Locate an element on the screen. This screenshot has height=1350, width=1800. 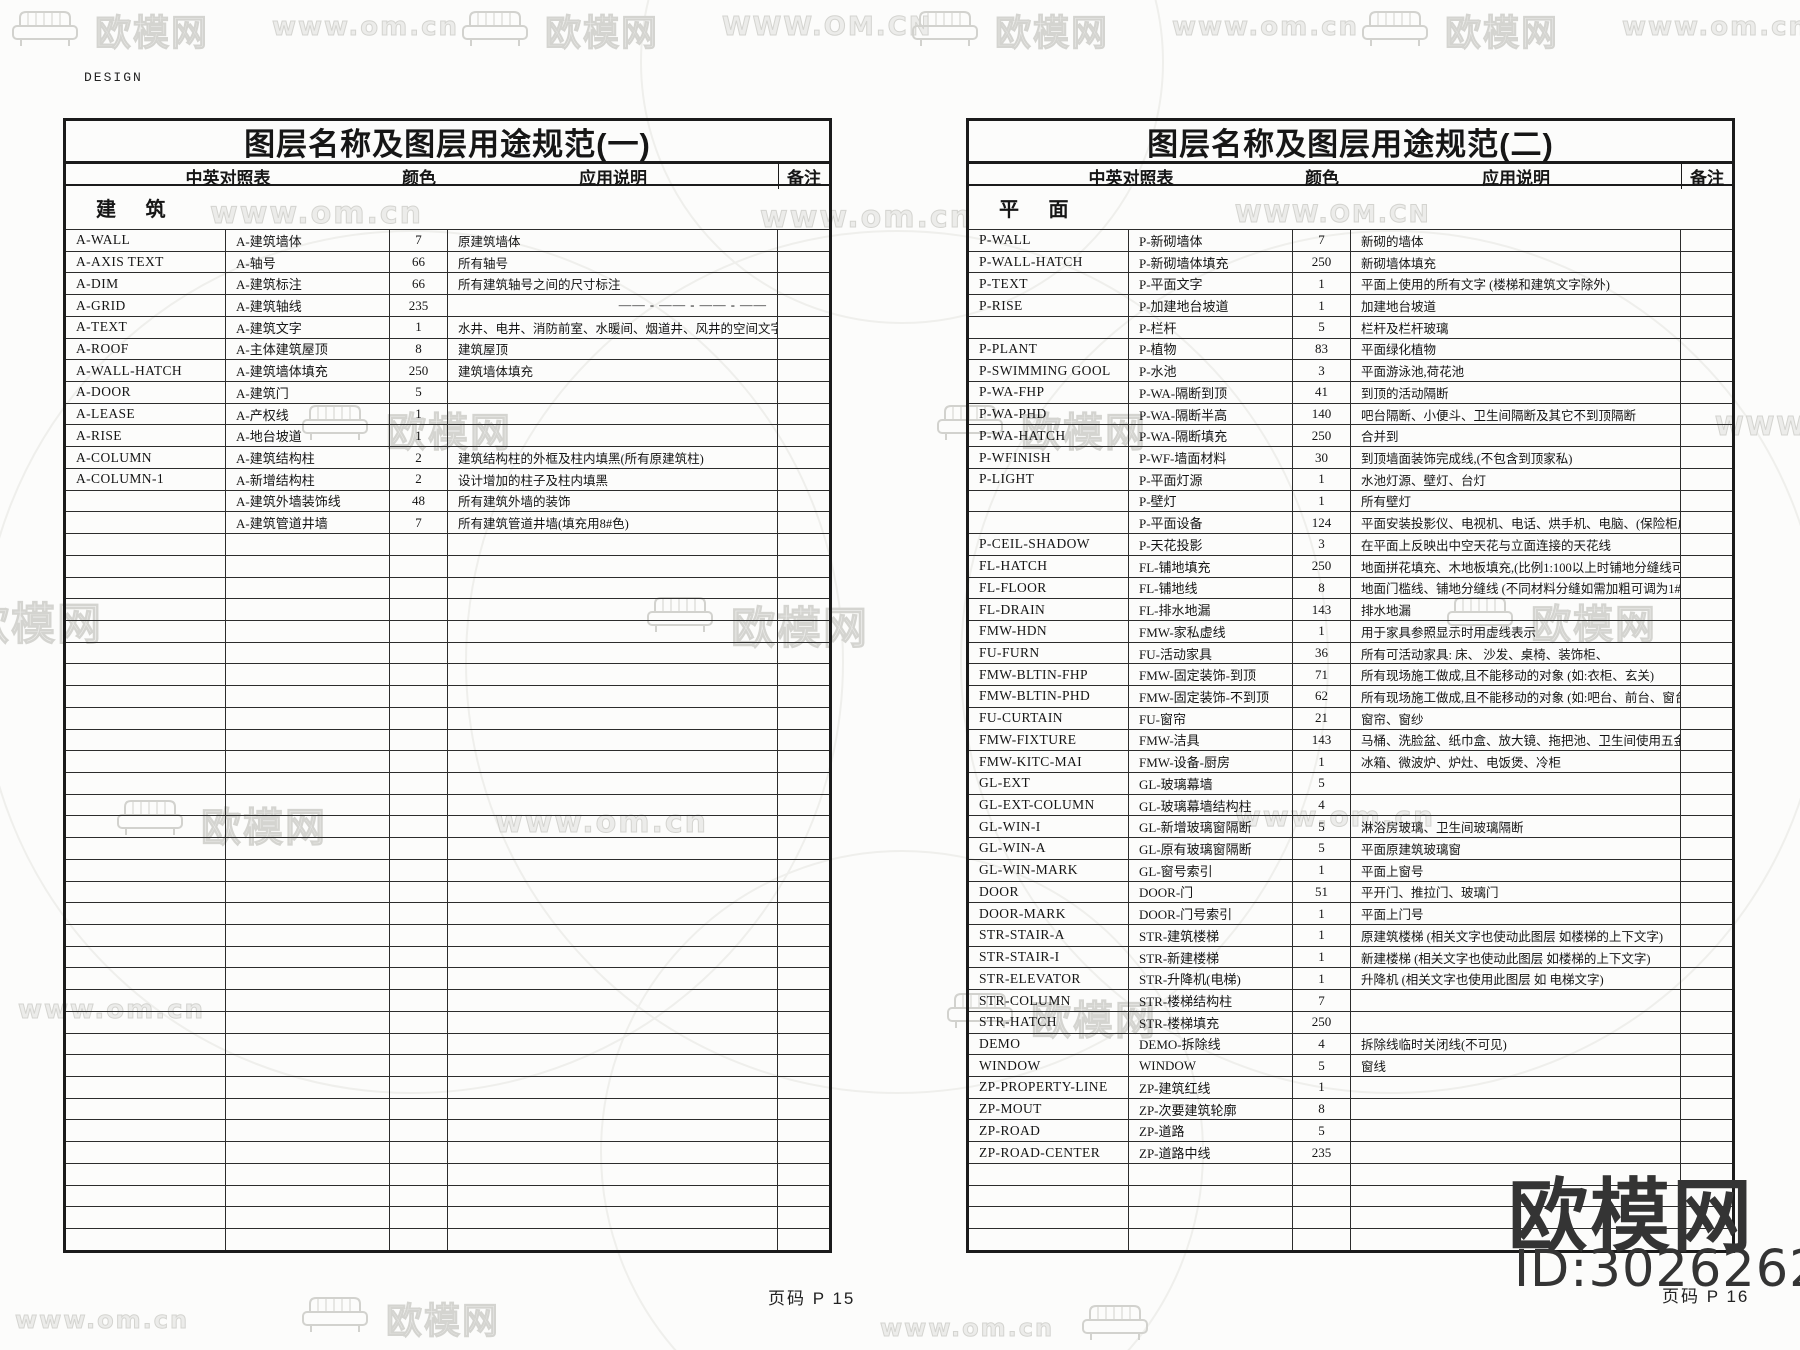
table-row: A-DOOR A-建筑门 5 is located at coordinates (447, 392).